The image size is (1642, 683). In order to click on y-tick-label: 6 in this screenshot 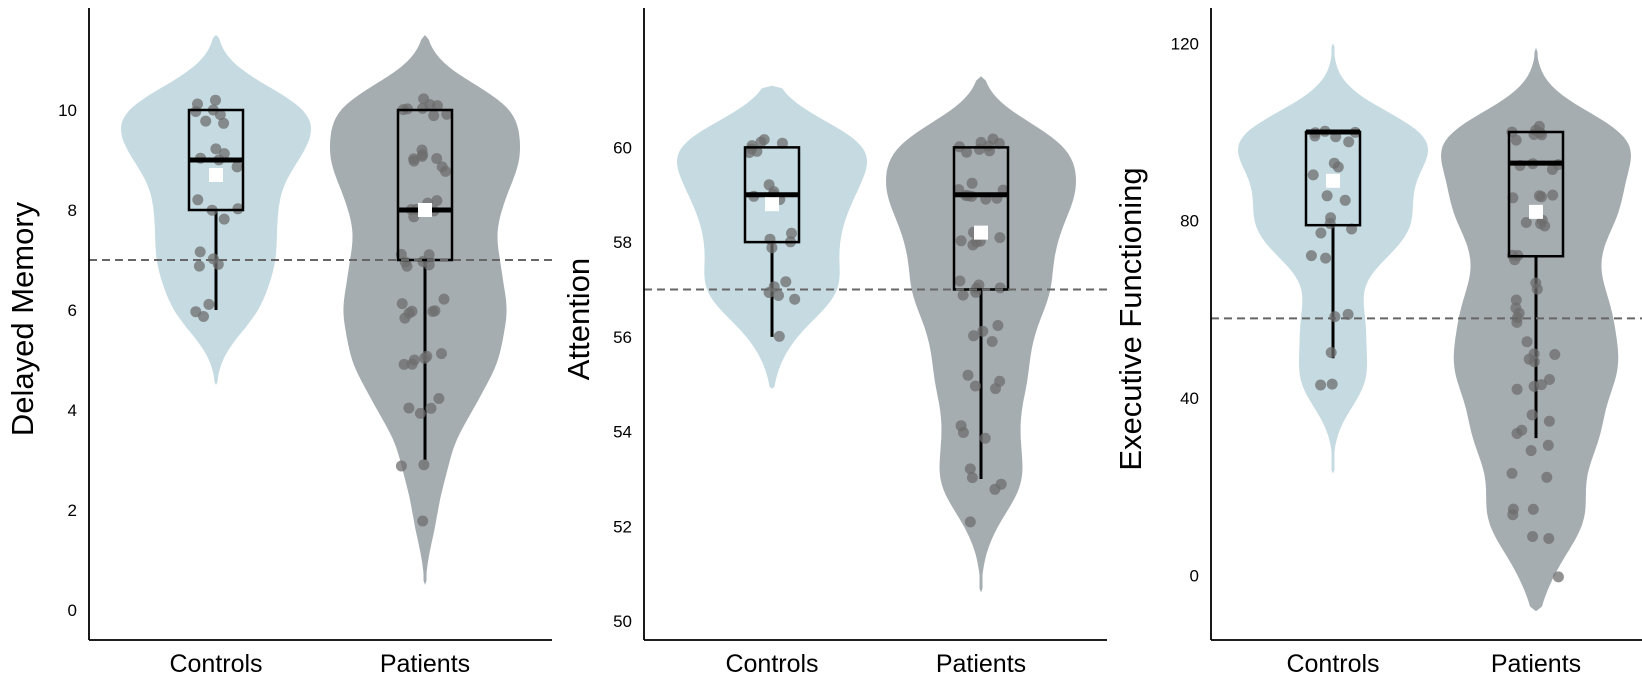, I will do `click(72, 310)`.